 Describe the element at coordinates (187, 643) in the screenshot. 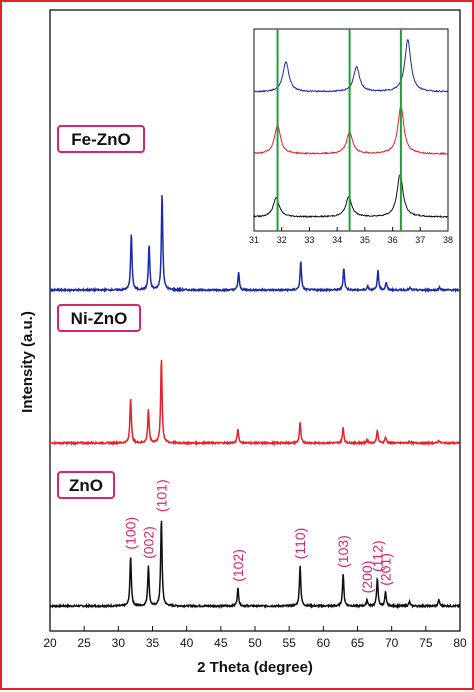

I see `x-tick-label: 40` at that location.